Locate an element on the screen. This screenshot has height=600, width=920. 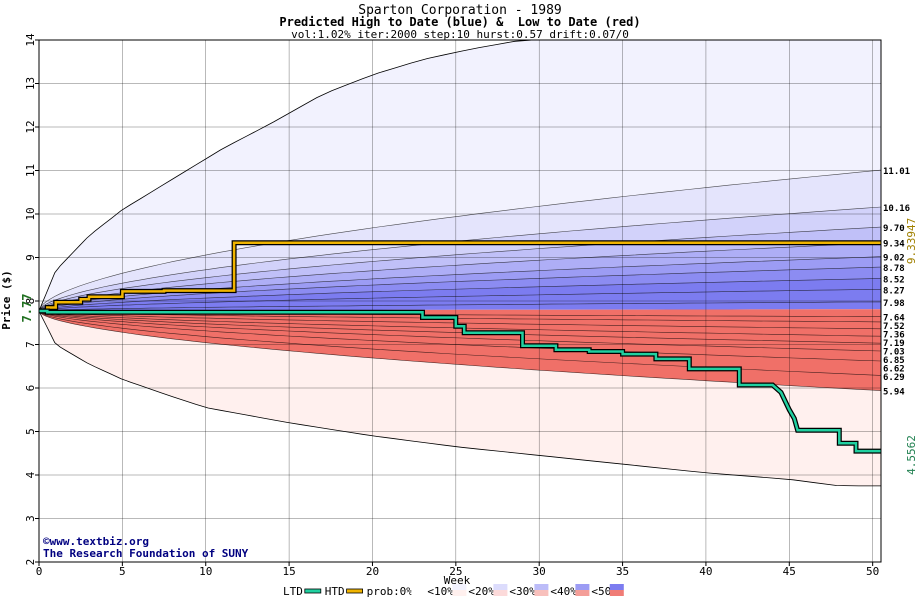
chart-title: Sparton Corporation - 1989 is located at coordinates (460, 10).